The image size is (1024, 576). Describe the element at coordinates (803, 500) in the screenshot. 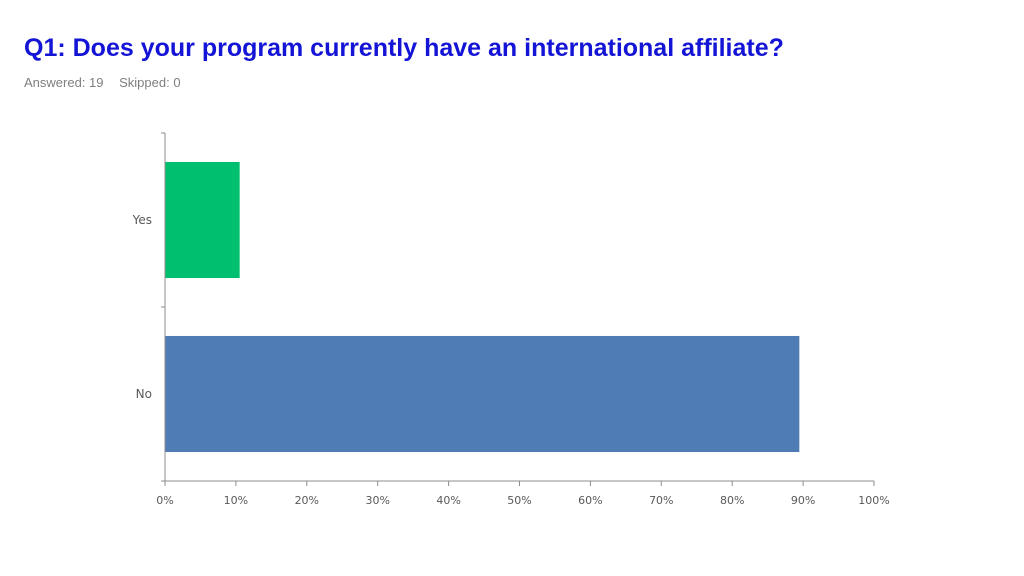

I see `x-tick-label: 90%` at that location.